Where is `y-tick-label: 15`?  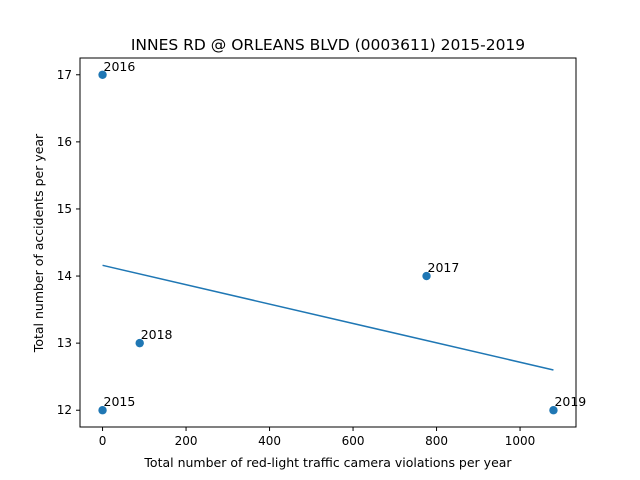 y-tick-label: 15 is located at coordinates (64, 209).